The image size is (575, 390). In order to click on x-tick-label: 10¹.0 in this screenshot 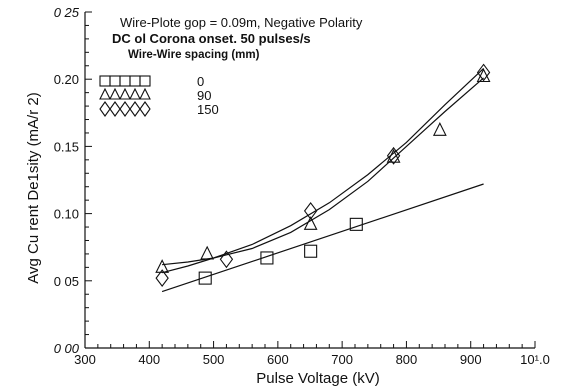, I will do `click(535, 359)`.